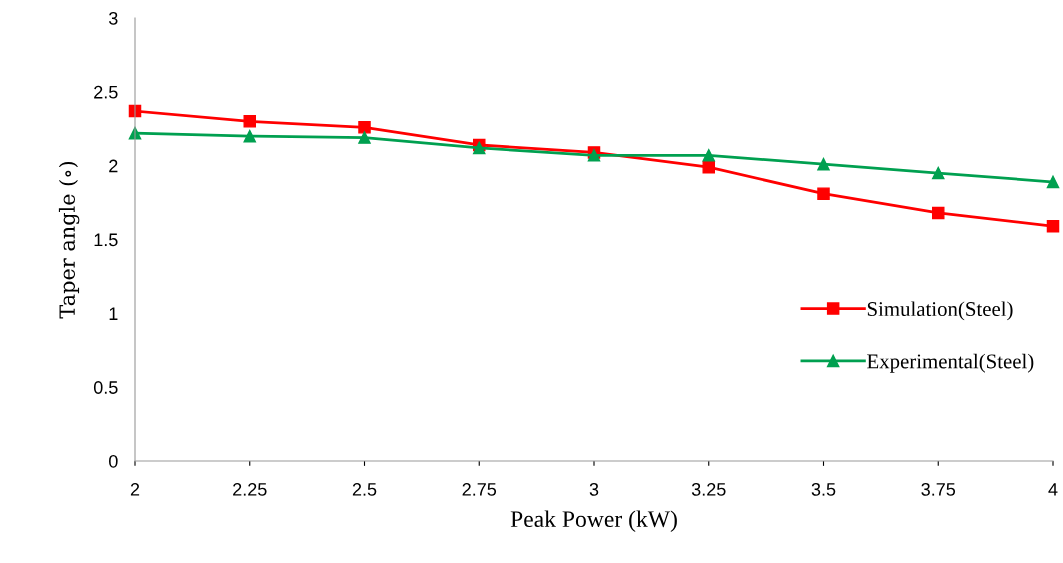 The height and width of the screenshot is (563, 1063). Describe the element at coordinates (594, 489) in the screenshot. I see `x-tick-label: 3` at that location.